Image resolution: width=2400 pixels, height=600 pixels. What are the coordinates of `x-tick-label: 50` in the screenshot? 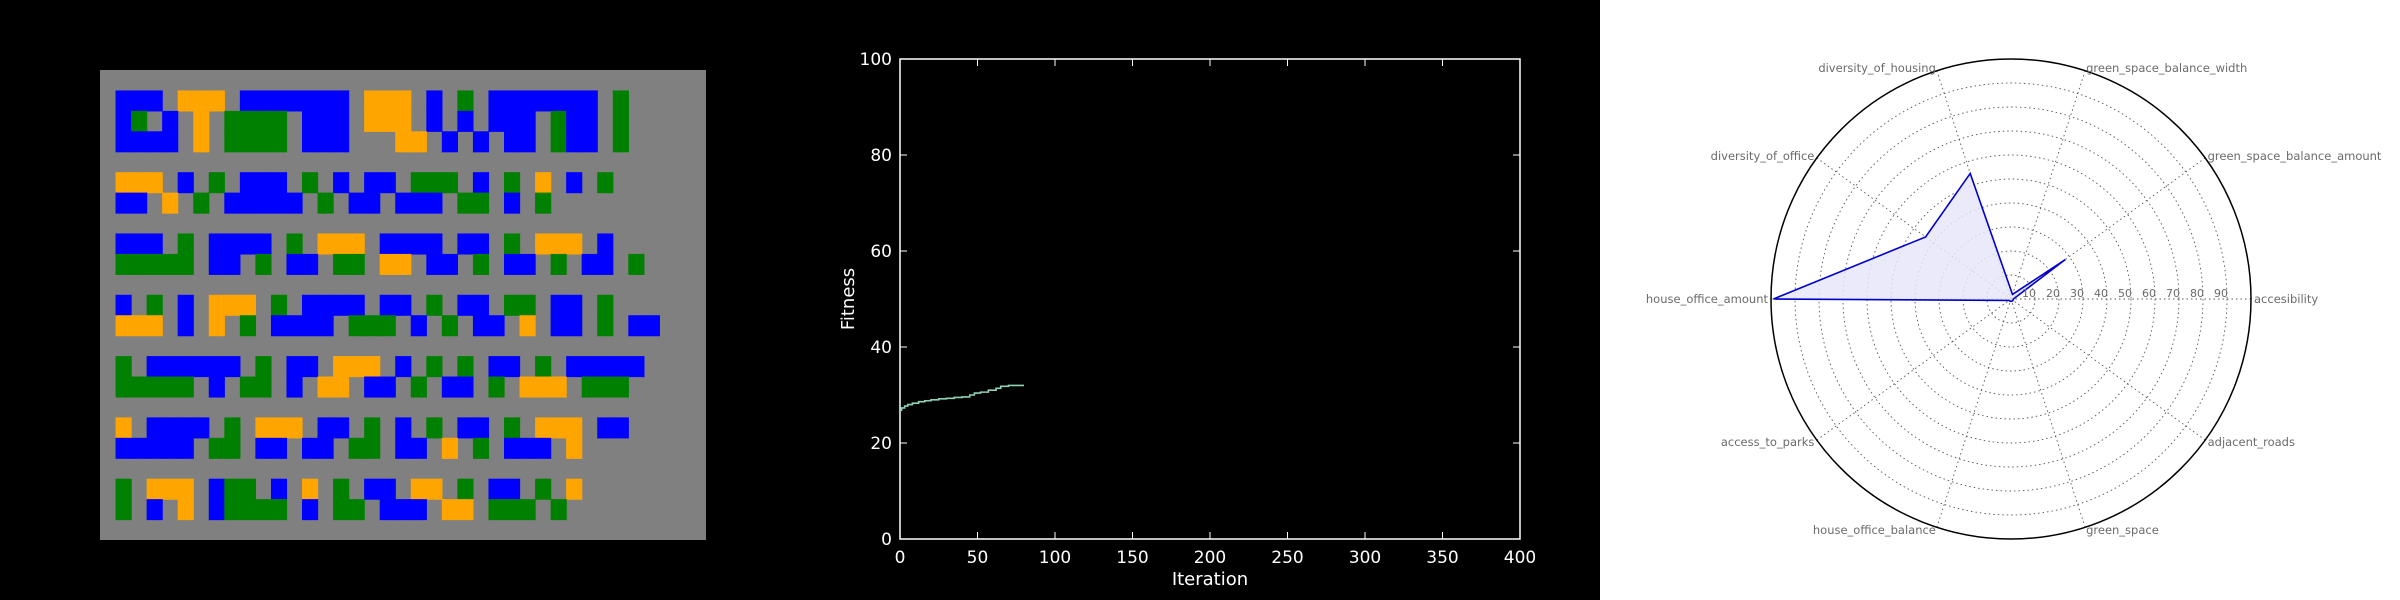 It's located at (978, 558).